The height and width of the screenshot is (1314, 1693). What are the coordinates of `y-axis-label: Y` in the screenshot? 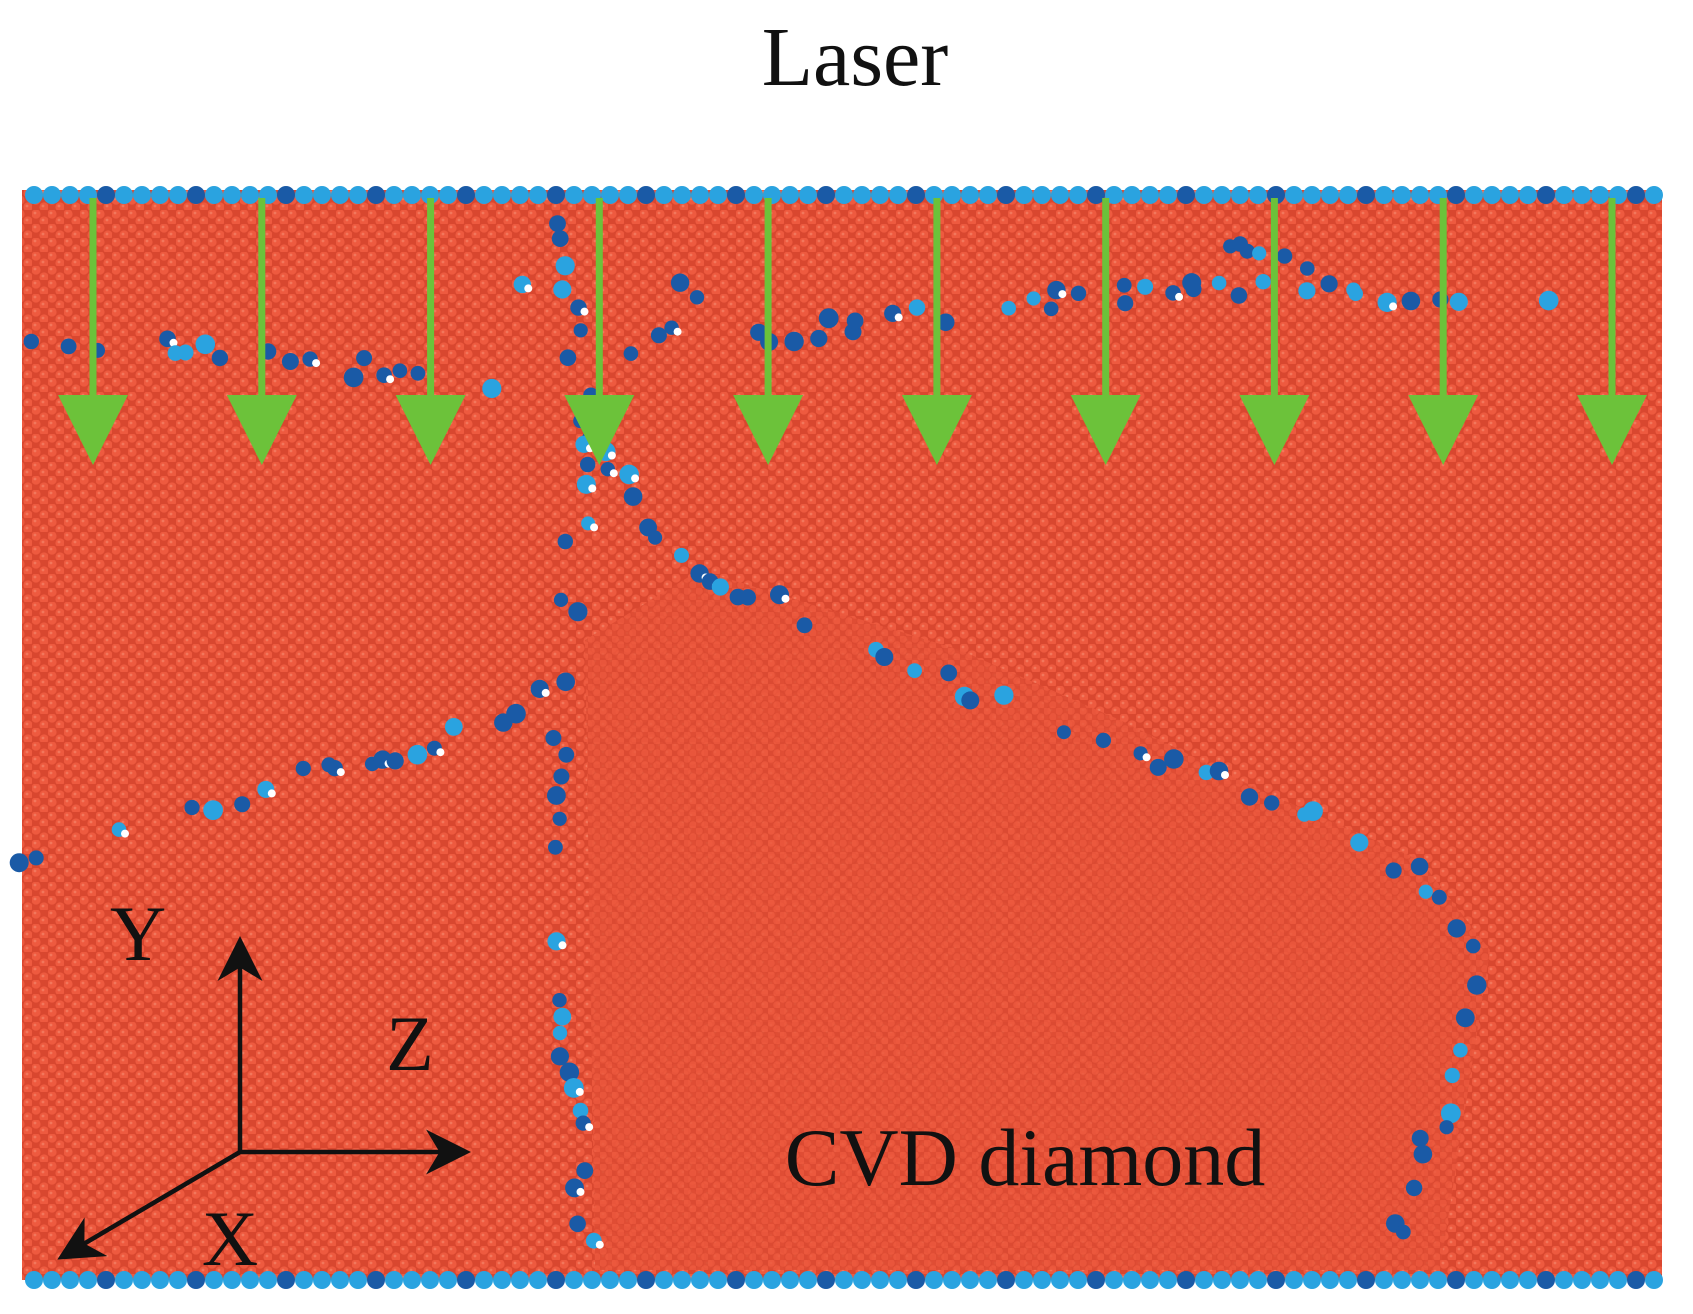 It's located at (138, 933).